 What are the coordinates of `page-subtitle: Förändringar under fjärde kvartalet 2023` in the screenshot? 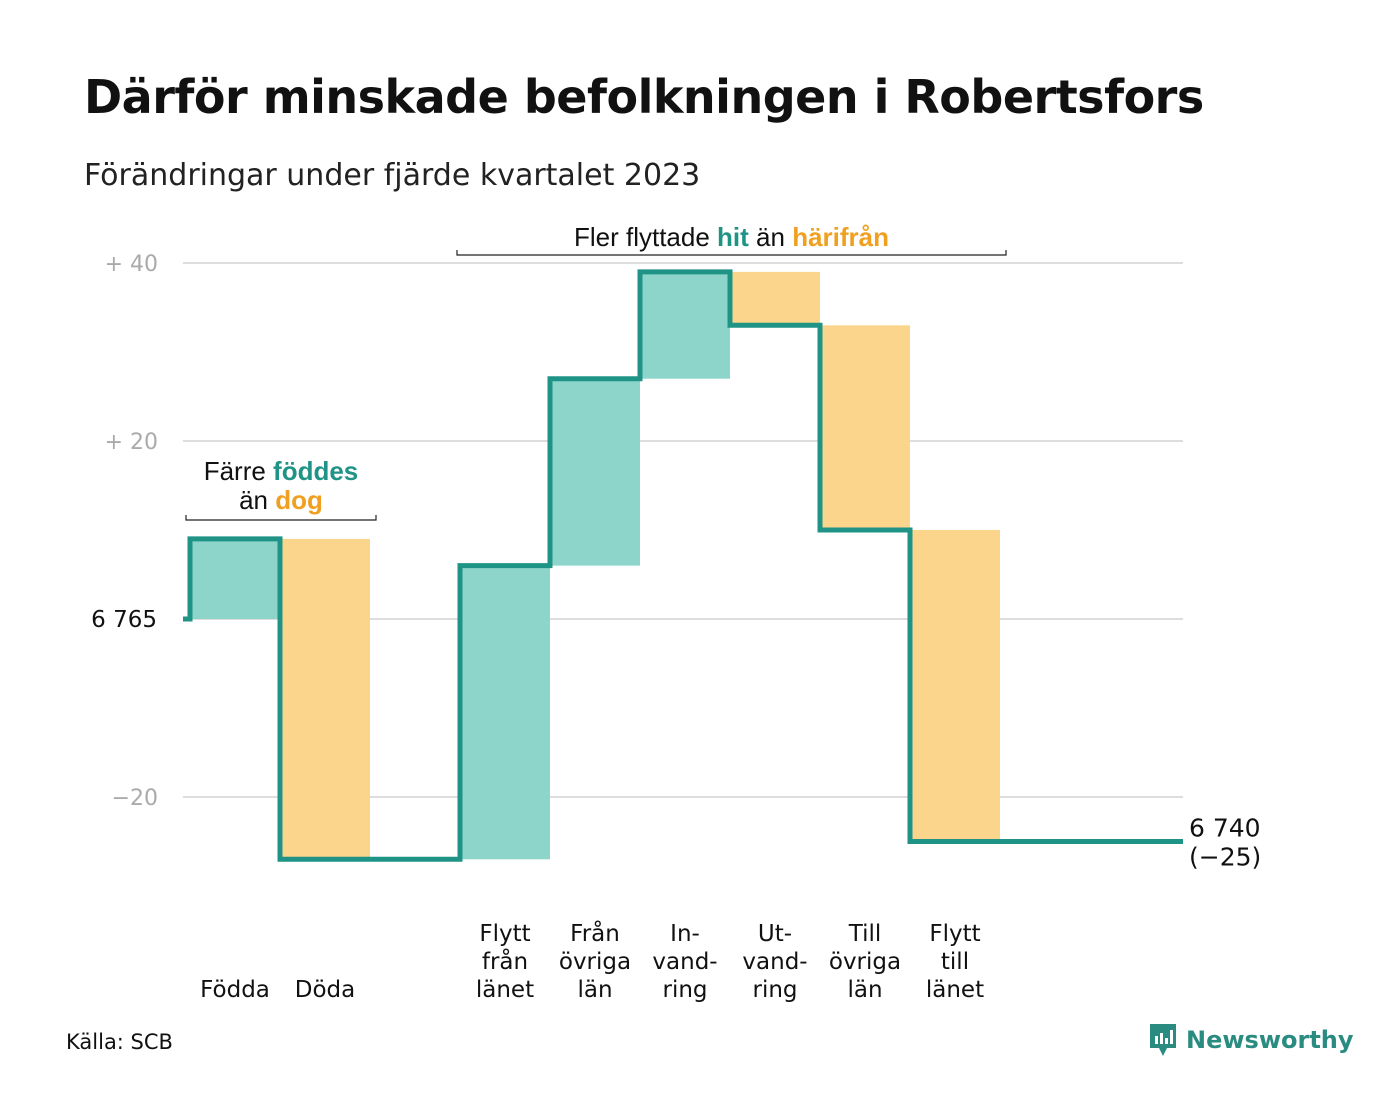 It's located at (392, 175).